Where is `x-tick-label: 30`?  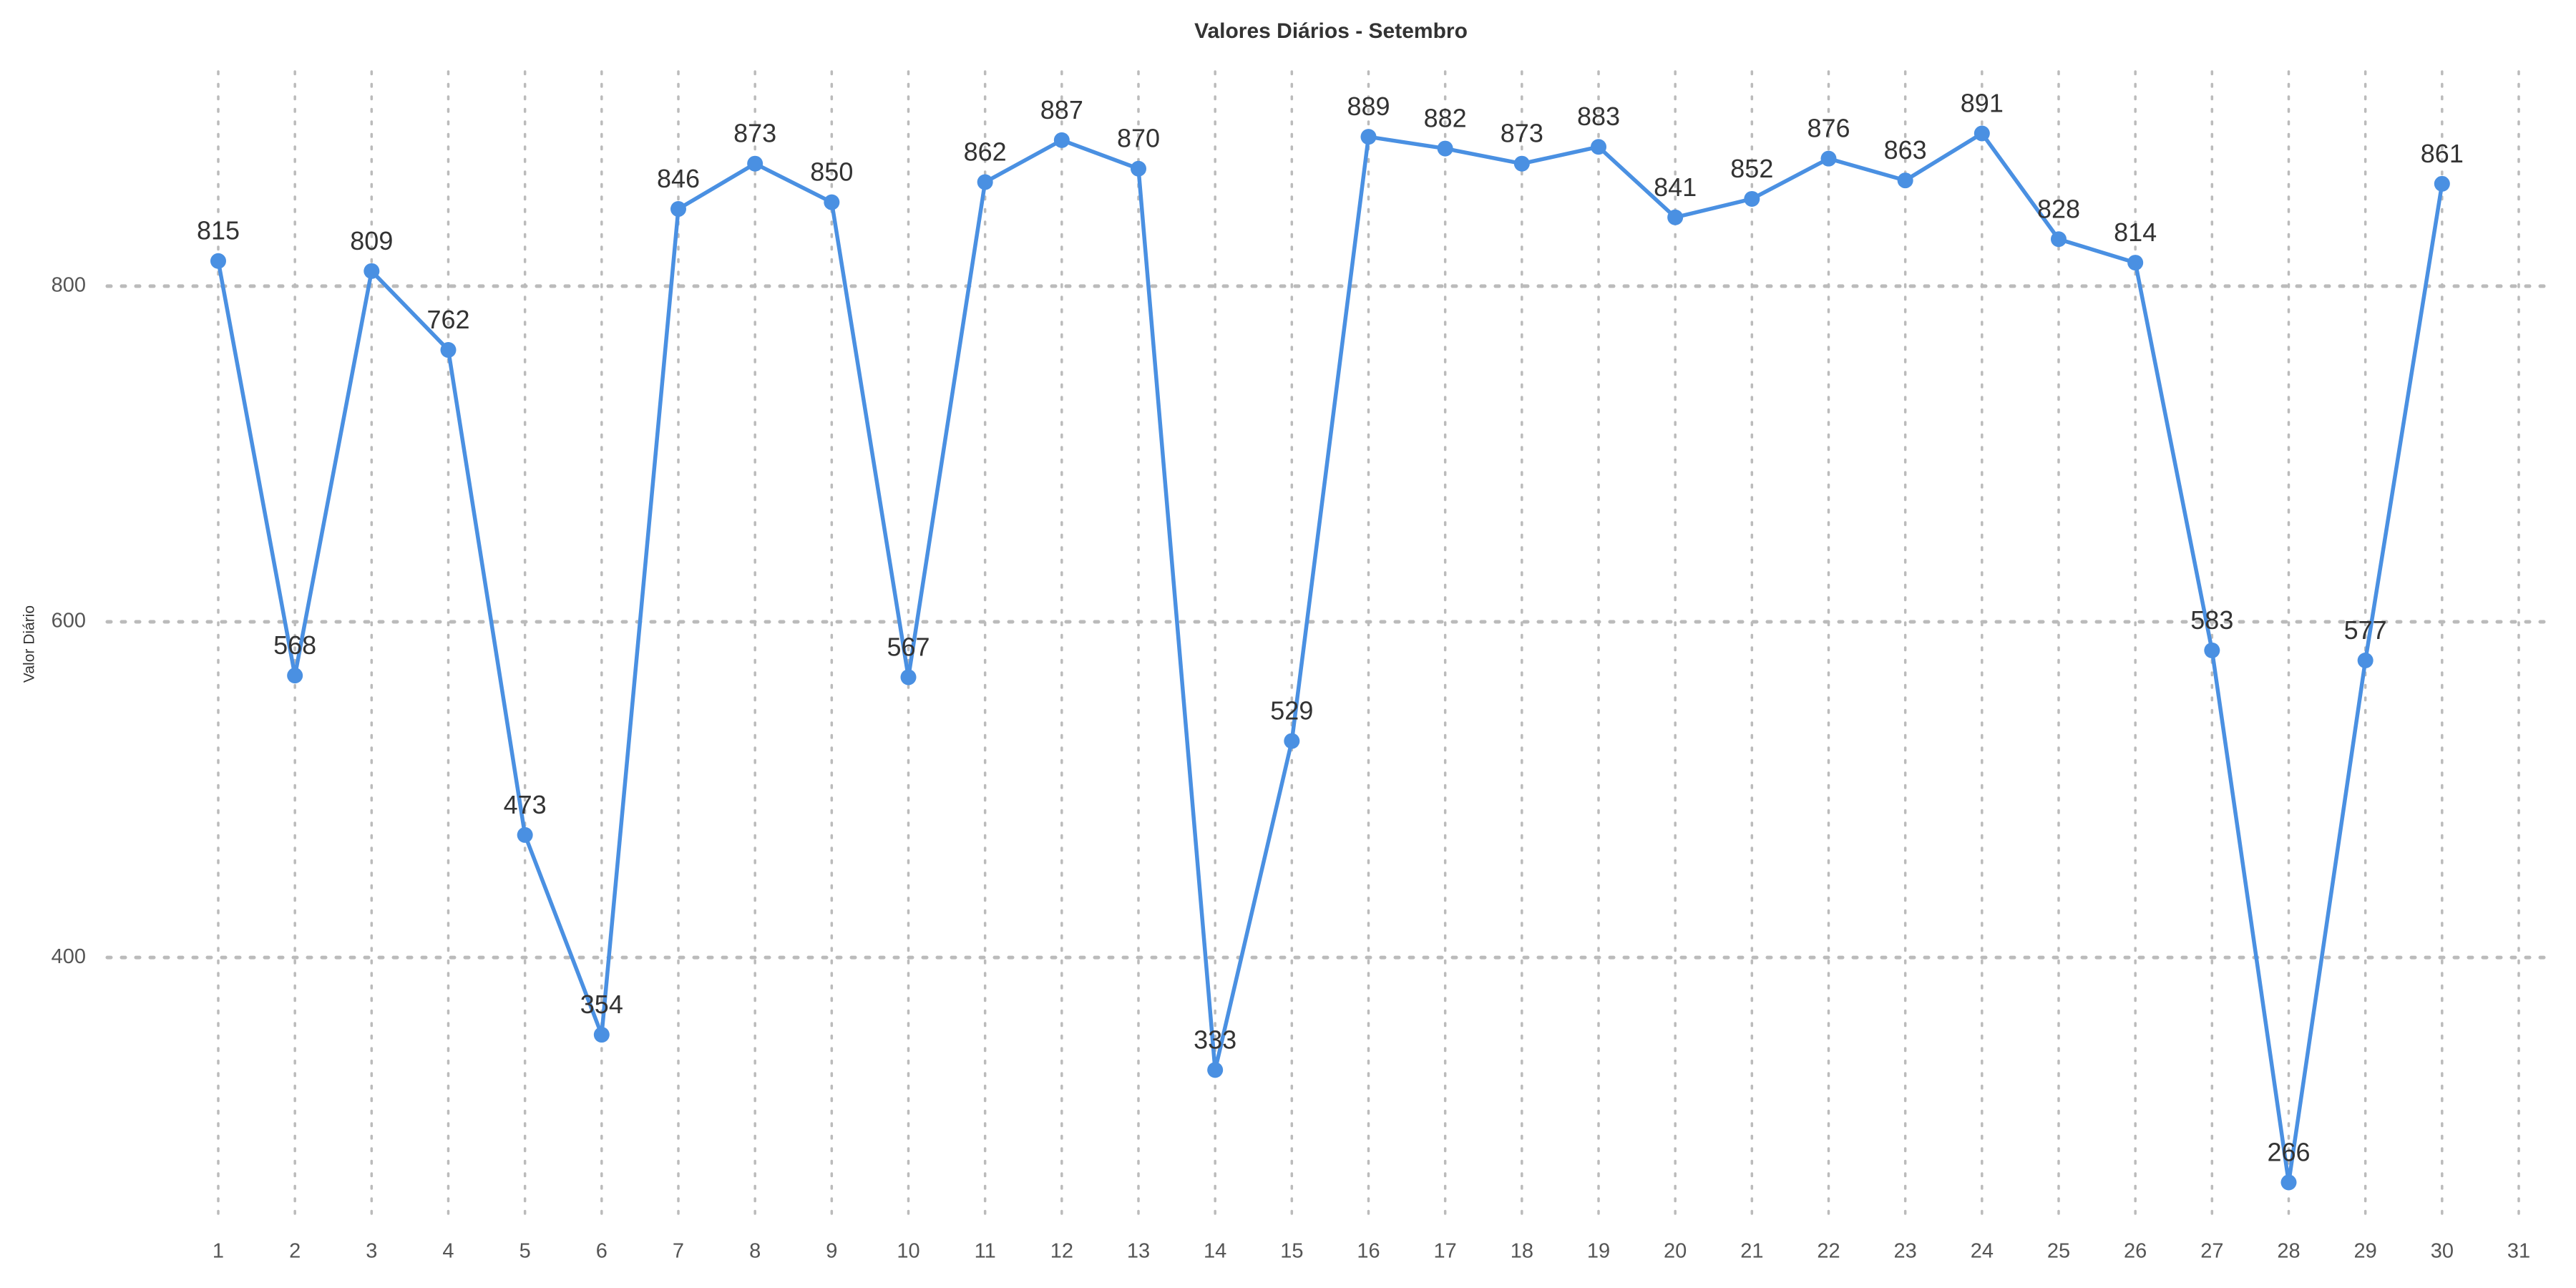 x-tick-label: 30 is located at coordinates (2442, 1251).